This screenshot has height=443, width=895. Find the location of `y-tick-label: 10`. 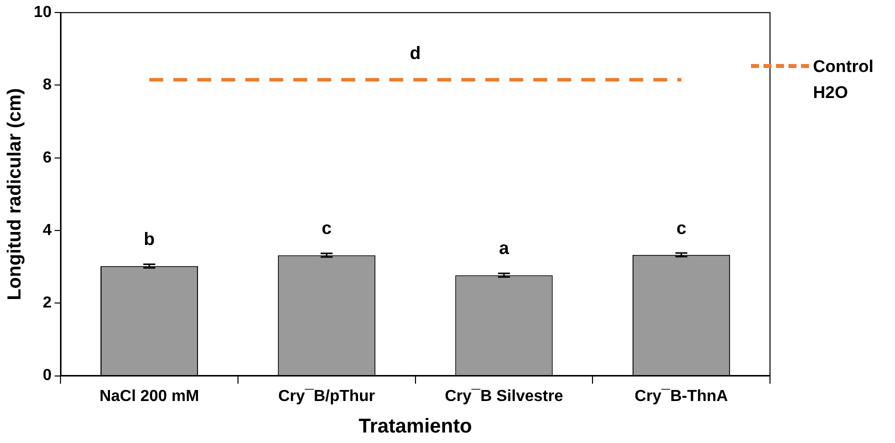

y-tick-label: 10 is located at coordinates (43, 13).